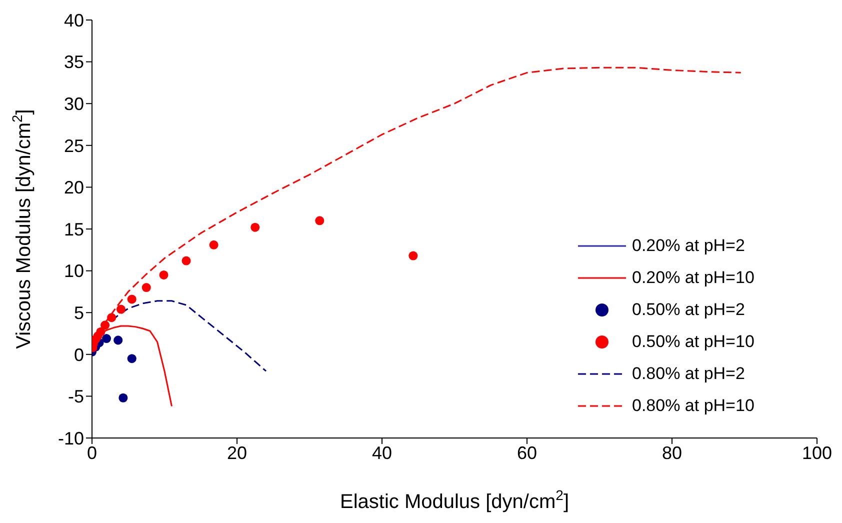 This screenshot has height=523, width=842. What do you see at coordinates (817, 452) in the screenshot?
I see `x-tick-label: 100` at bounding box center [817, 452].